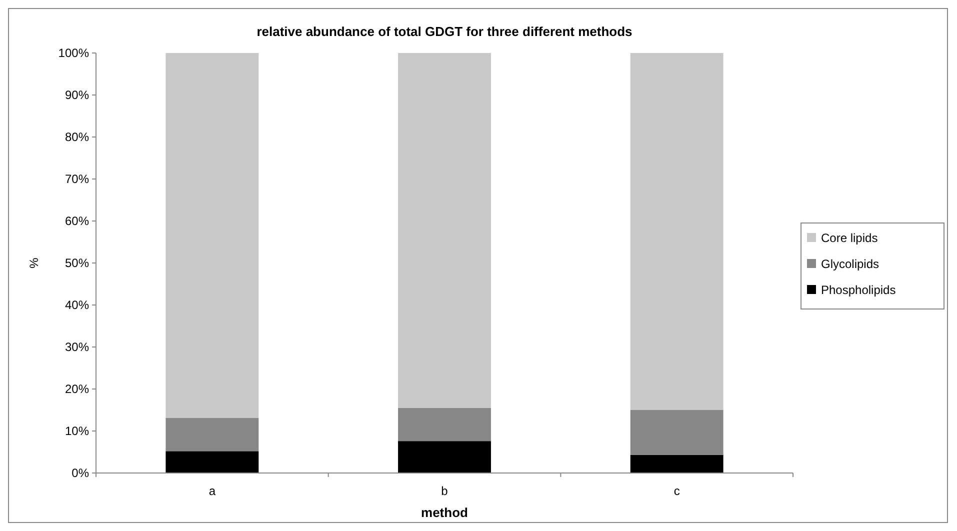 This screenshot has height=531, width=957. Describe the element at coordinates (77, 221) in the screenshot. I see `y-tick-label: 60%` at that location.